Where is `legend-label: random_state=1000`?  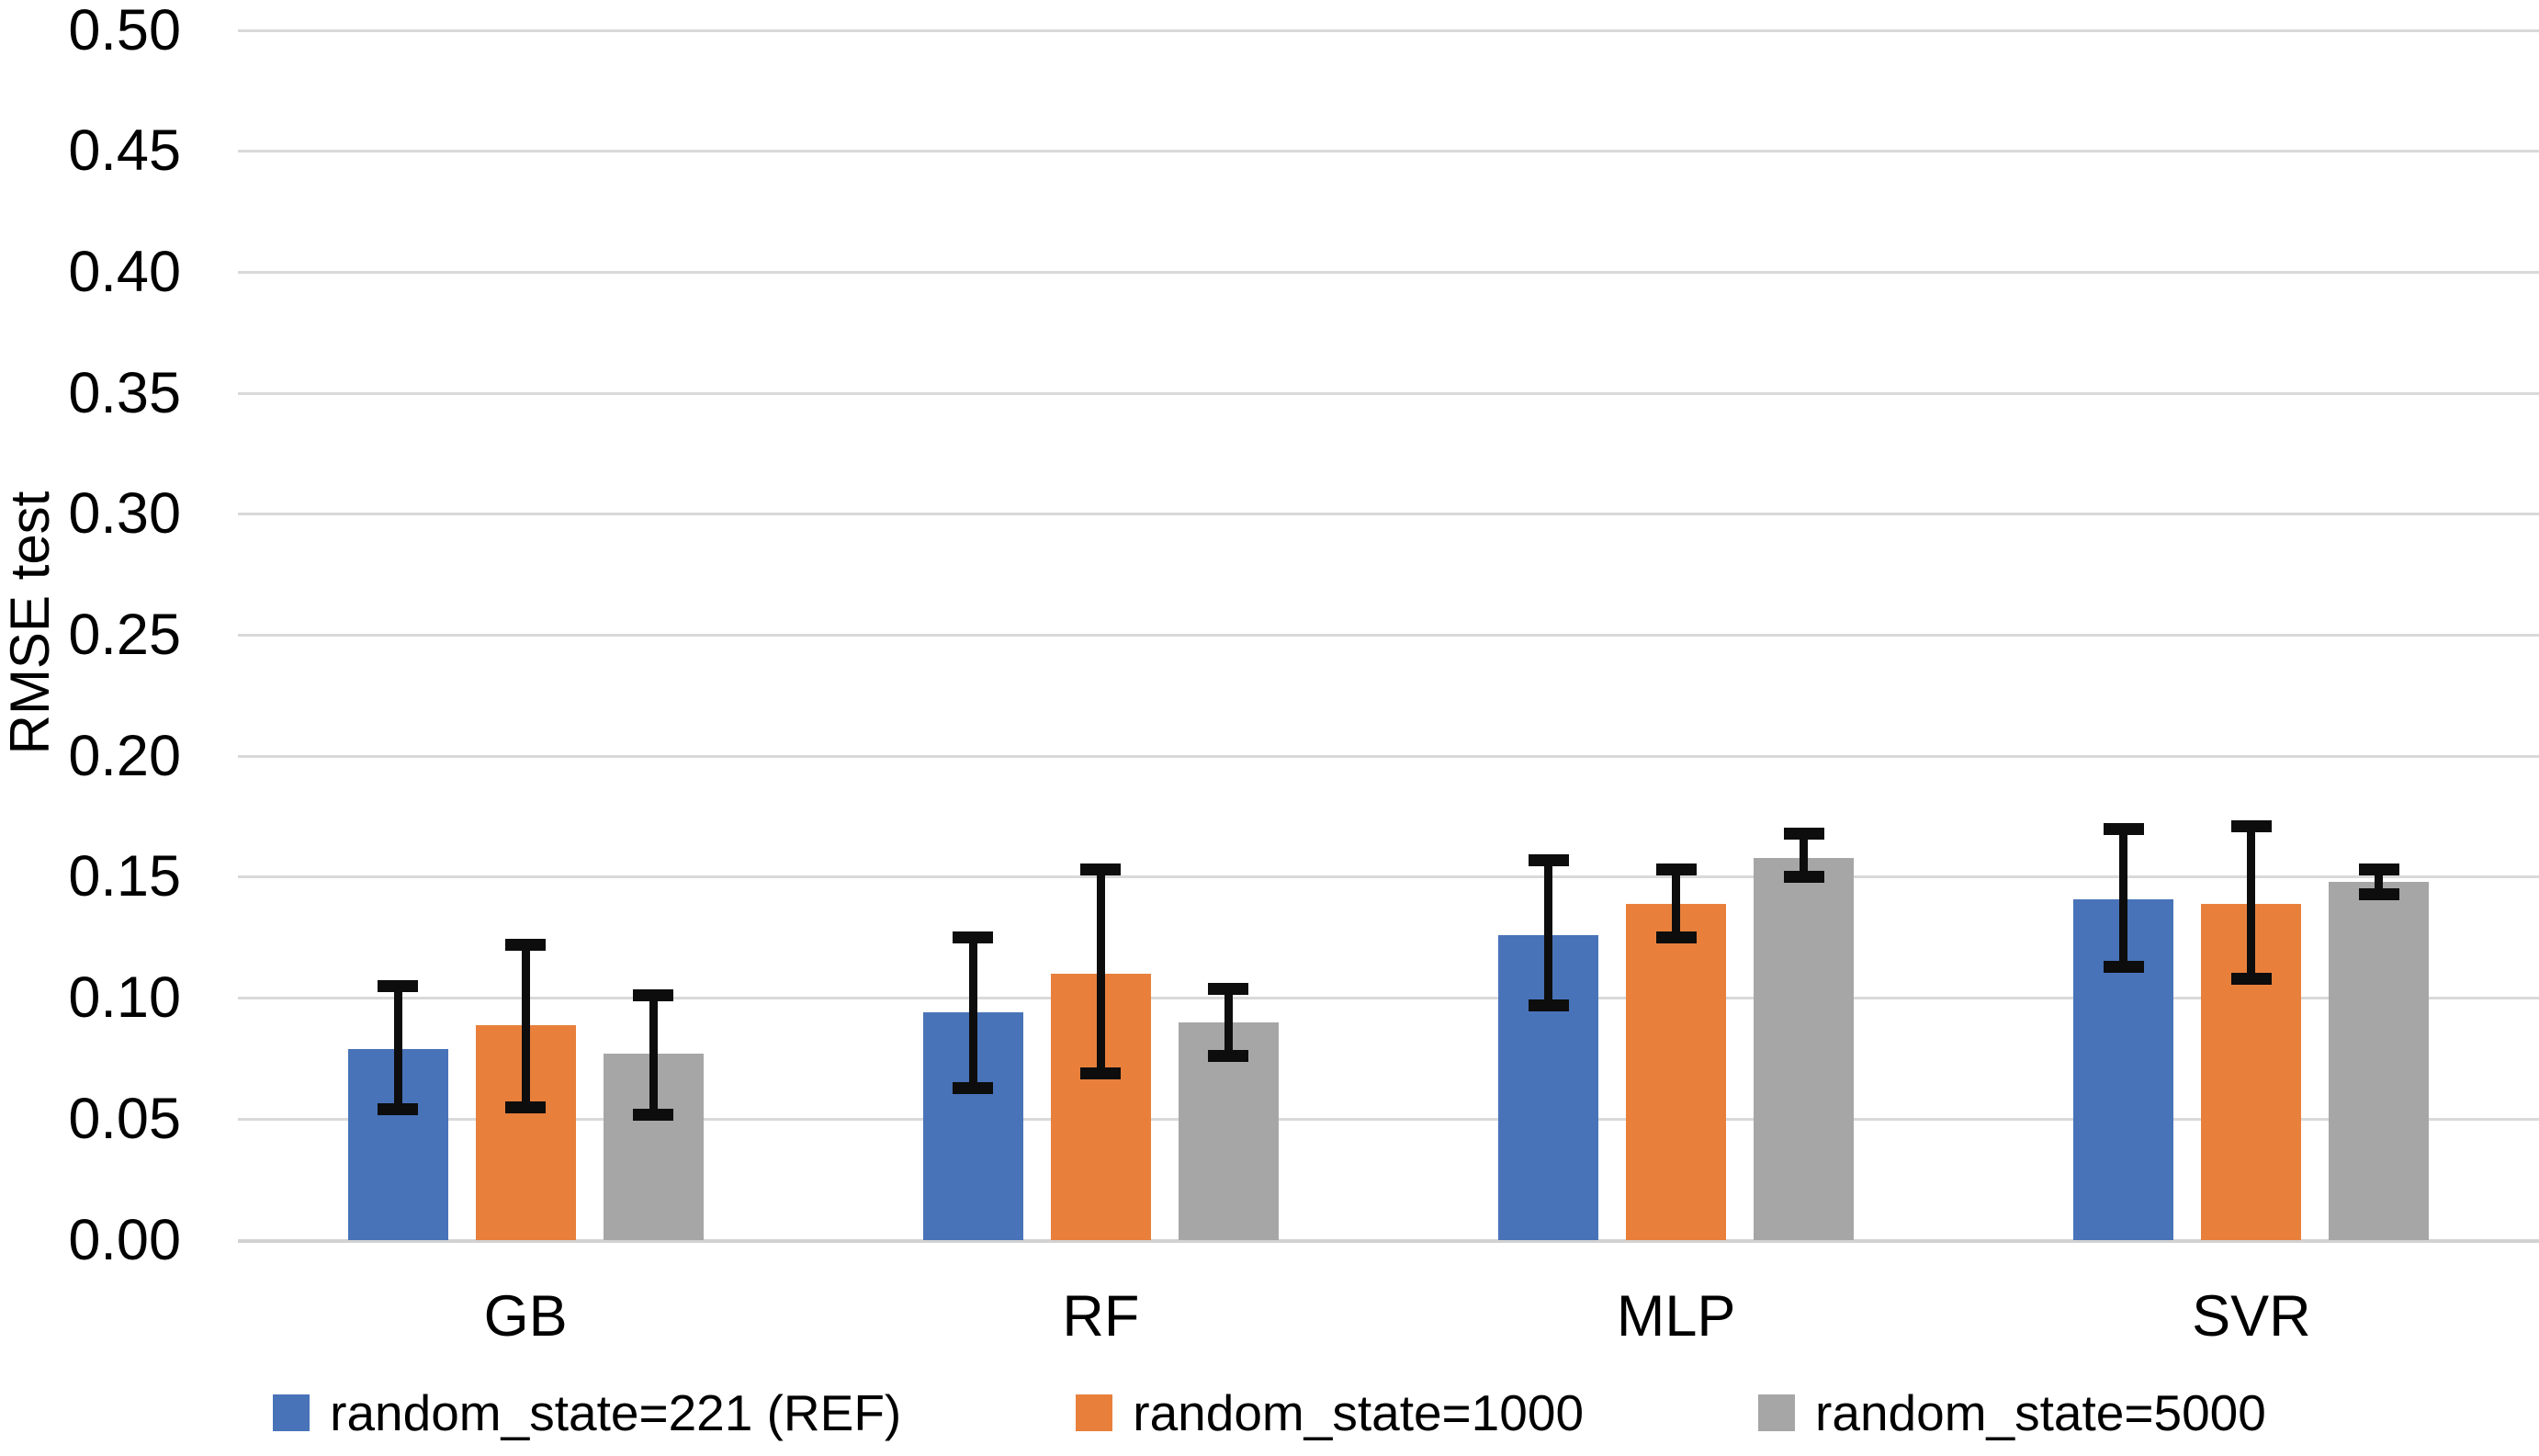
legend-label: random_state=1000 is located at coordinates (1359, 1412).